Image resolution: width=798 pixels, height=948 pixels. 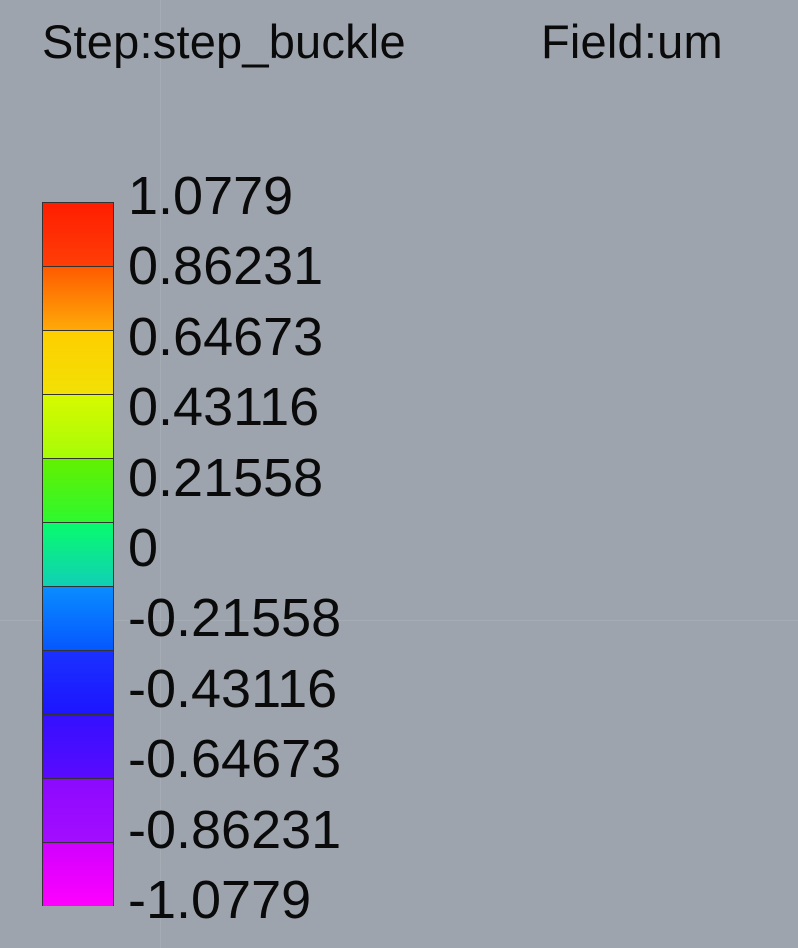 I want to click on legend-value-label: 0.64673, so click(x=226, y=336).